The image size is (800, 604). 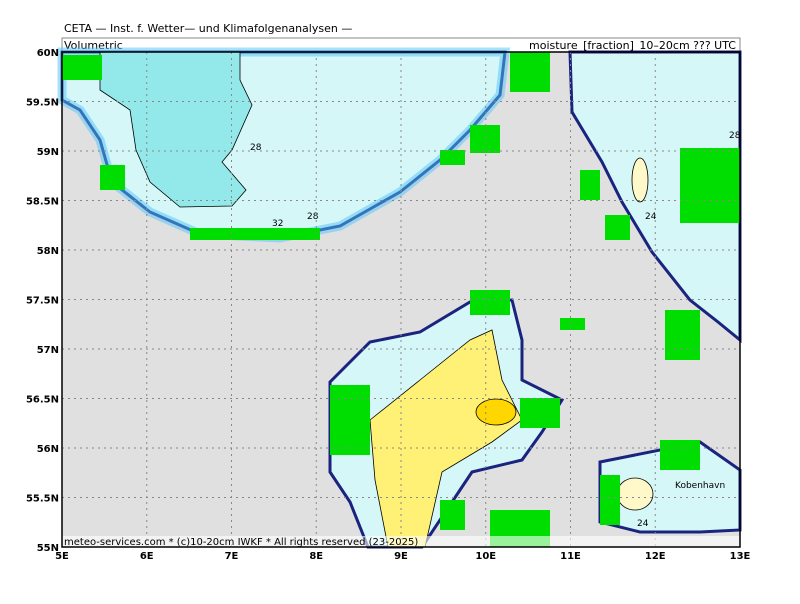 I want to click on y-tick-label: 57N, so click(x=48, y=350).